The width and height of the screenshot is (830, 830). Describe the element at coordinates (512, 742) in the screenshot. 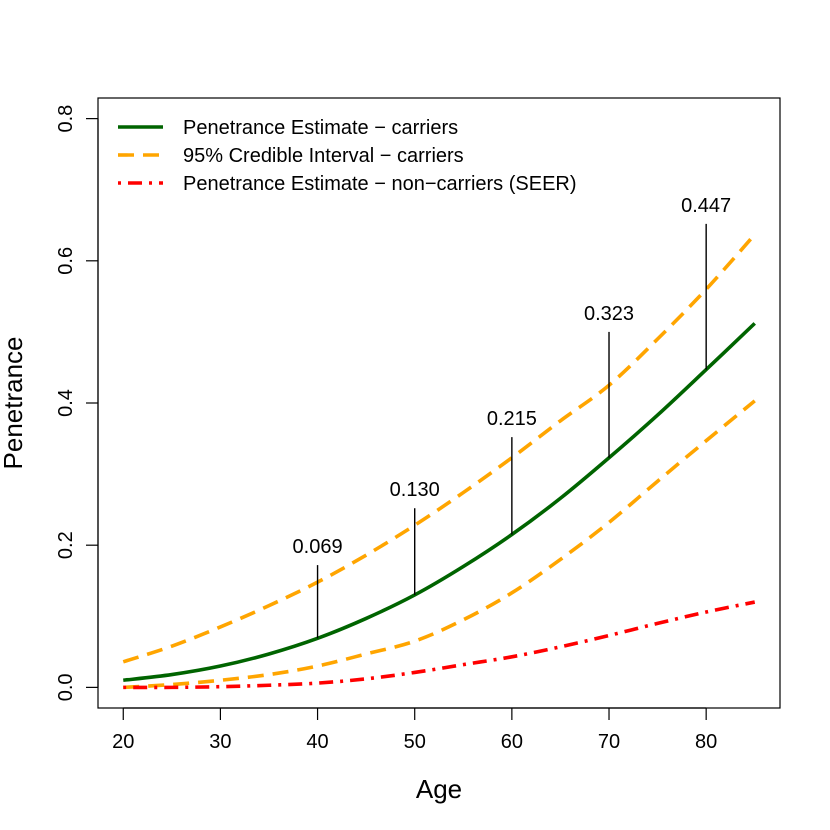

I see `x-tick-label: 60` at that location.